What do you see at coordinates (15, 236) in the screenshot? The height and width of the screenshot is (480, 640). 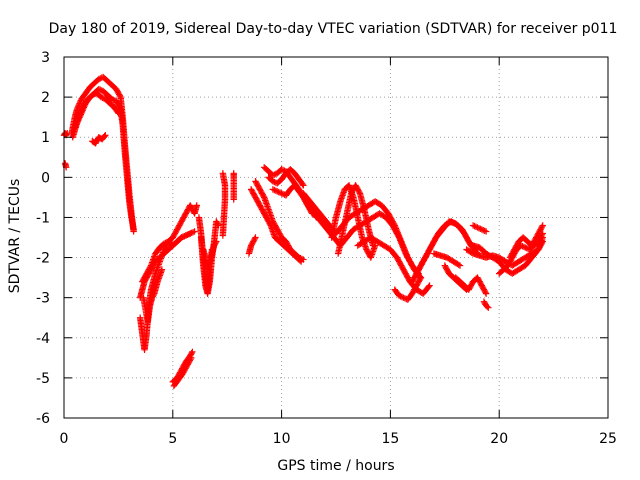 I see `y-axis-label: SDTVAR / TECUs` at bounding box center [15, 236].